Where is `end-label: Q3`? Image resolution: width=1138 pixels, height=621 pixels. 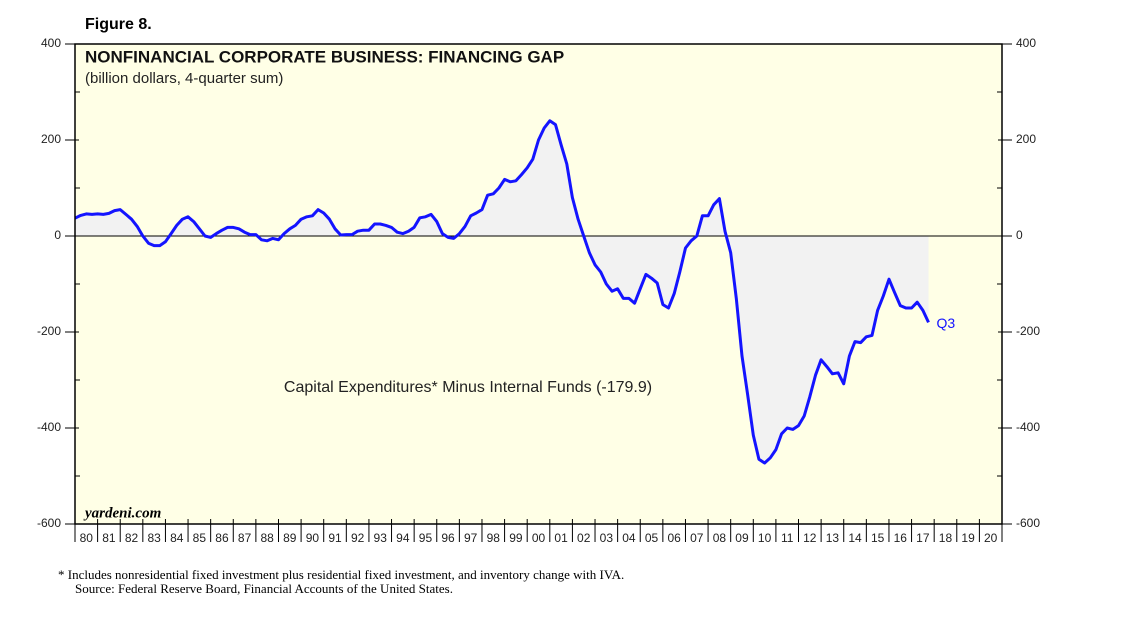 end-label: Q3 is located at coordinates (946, 323).